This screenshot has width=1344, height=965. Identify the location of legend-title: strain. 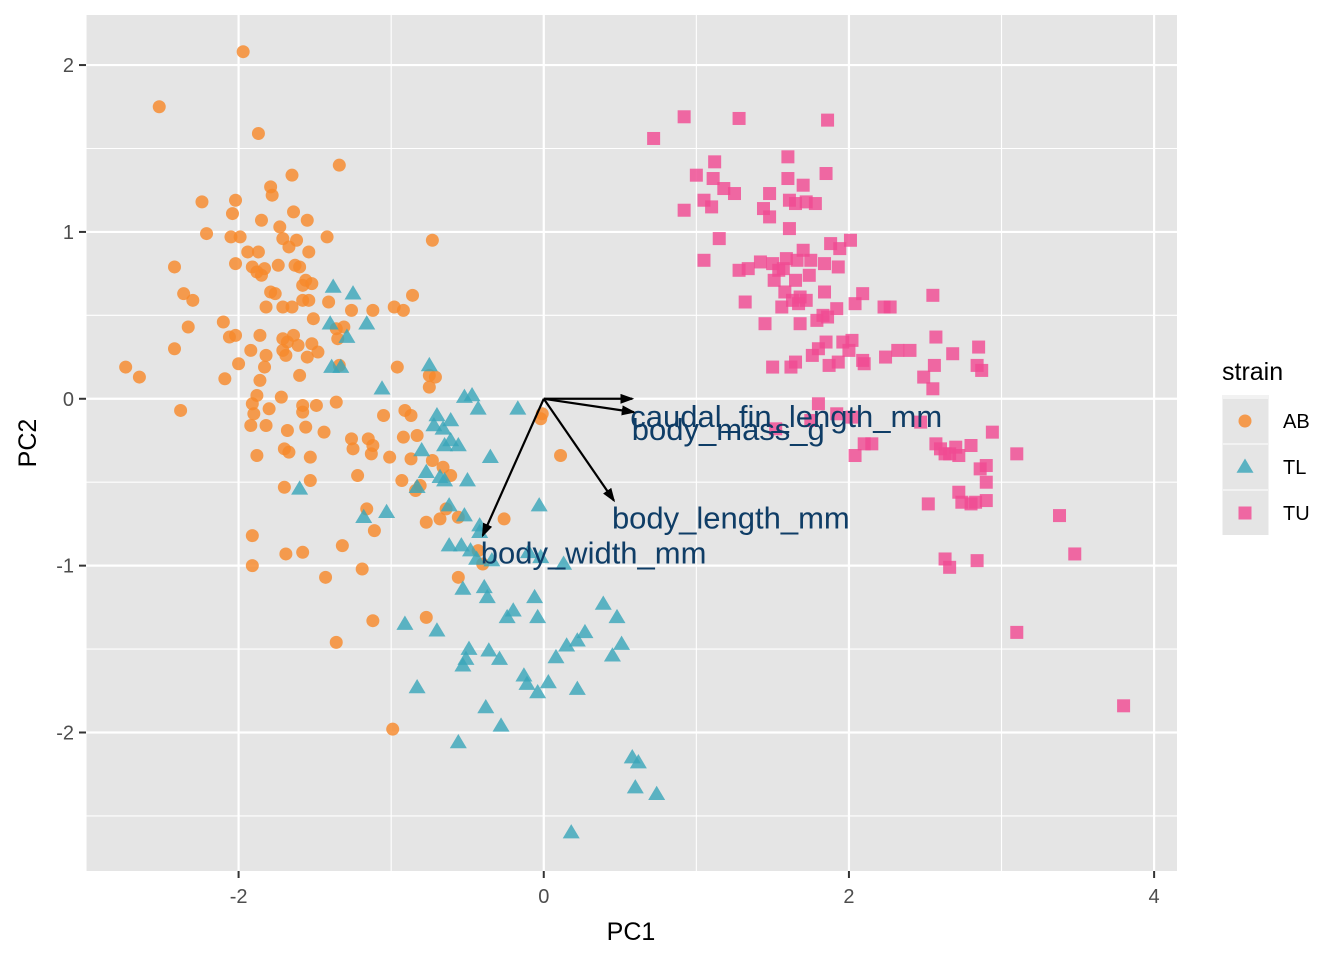
(1252, 372).